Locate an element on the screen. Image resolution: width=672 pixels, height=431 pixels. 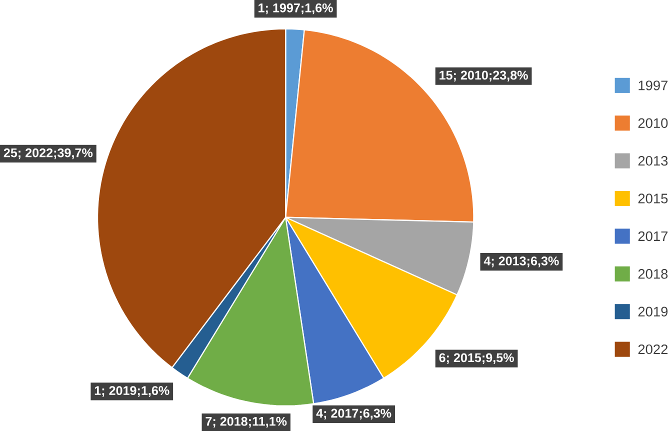
data-label: 1; 1997;1,6% is located at coordinates (295, 8).